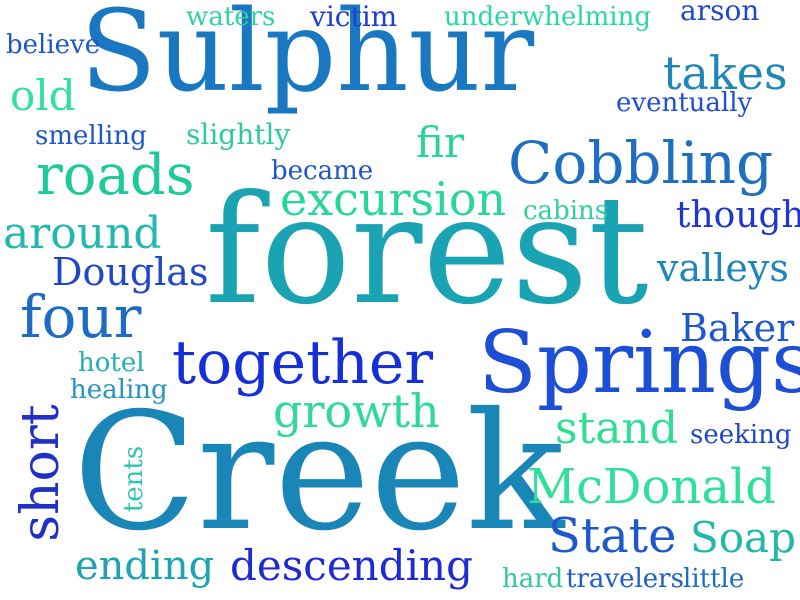  What do you see at coordinates (81, 317) in the screenshot?
I see `word-four: four` at bounding box center [81, 317].